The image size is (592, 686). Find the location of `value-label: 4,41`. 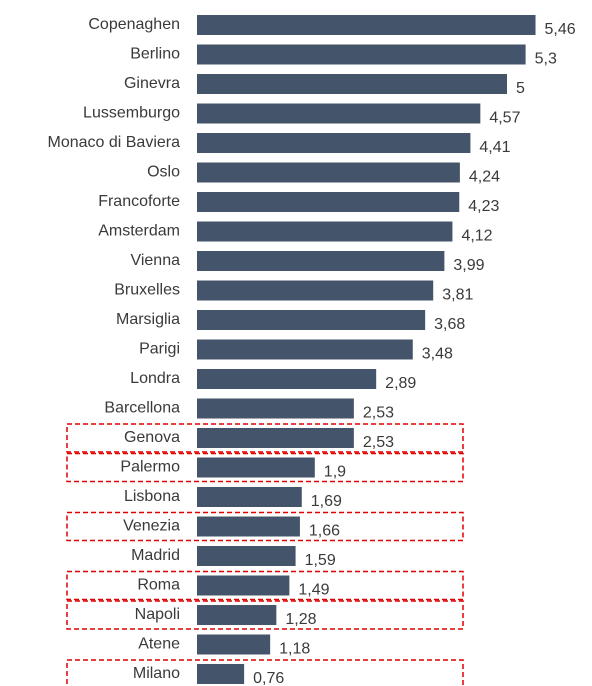

value-label: 4,41 is located at coordinates (494, 147).